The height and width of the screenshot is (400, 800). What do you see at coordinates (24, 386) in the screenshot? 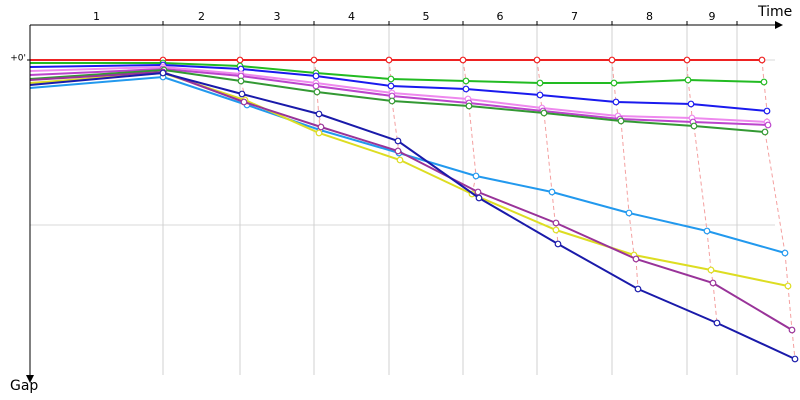
I see `y-axis-label: Gap` at bounding box center [24, 386].